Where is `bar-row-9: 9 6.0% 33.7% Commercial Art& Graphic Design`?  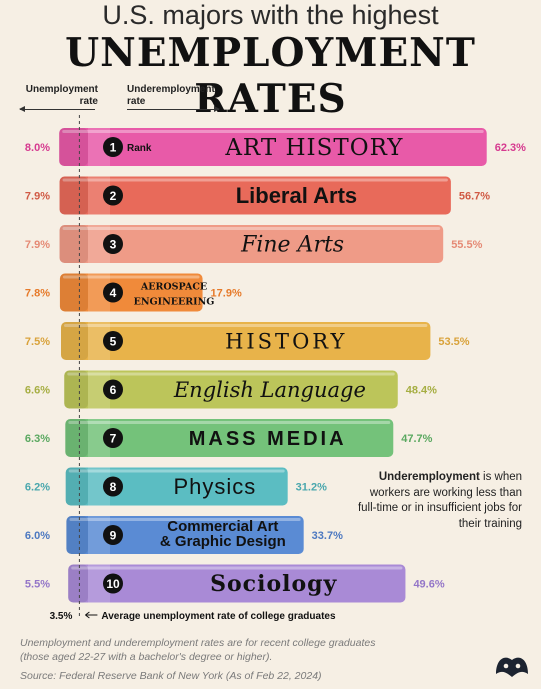
bar-row-9: 9 6.0% 33.7% Commercial Art& Graphic Design is located at coordinates (184, 535).